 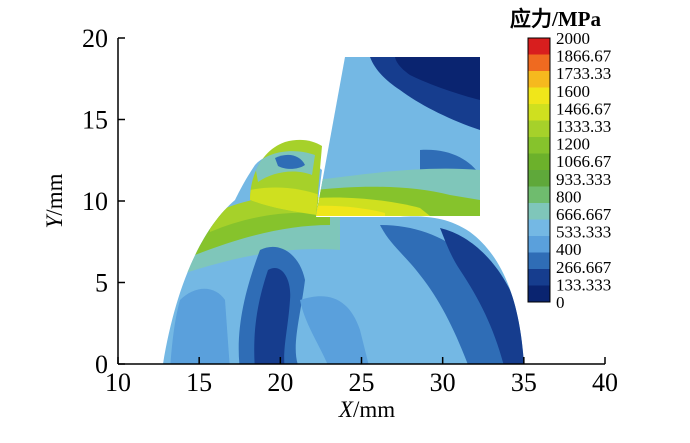 I want to click on y-tick-label: 10, so click(x=95, y=201).